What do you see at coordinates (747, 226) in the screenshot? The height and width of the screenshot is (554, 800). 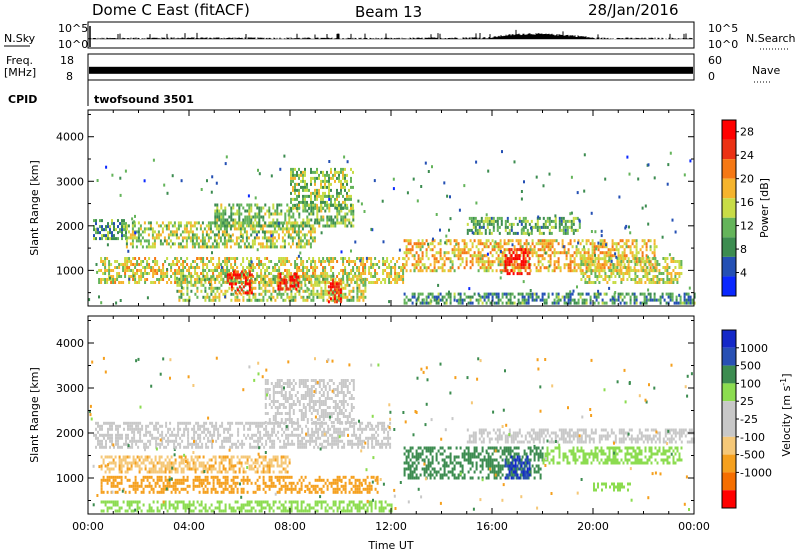 I see `power-colorbar-tick-label: 12` at bounding box center [747, 226].